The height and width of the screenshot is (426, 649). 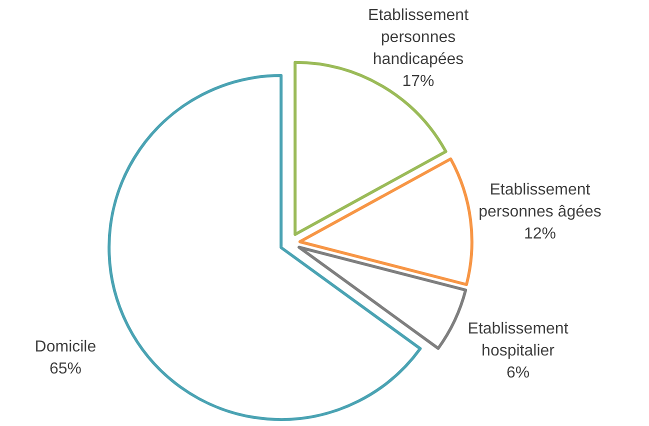 I want to click on data-label: 65%, so click(x=65, y=369).